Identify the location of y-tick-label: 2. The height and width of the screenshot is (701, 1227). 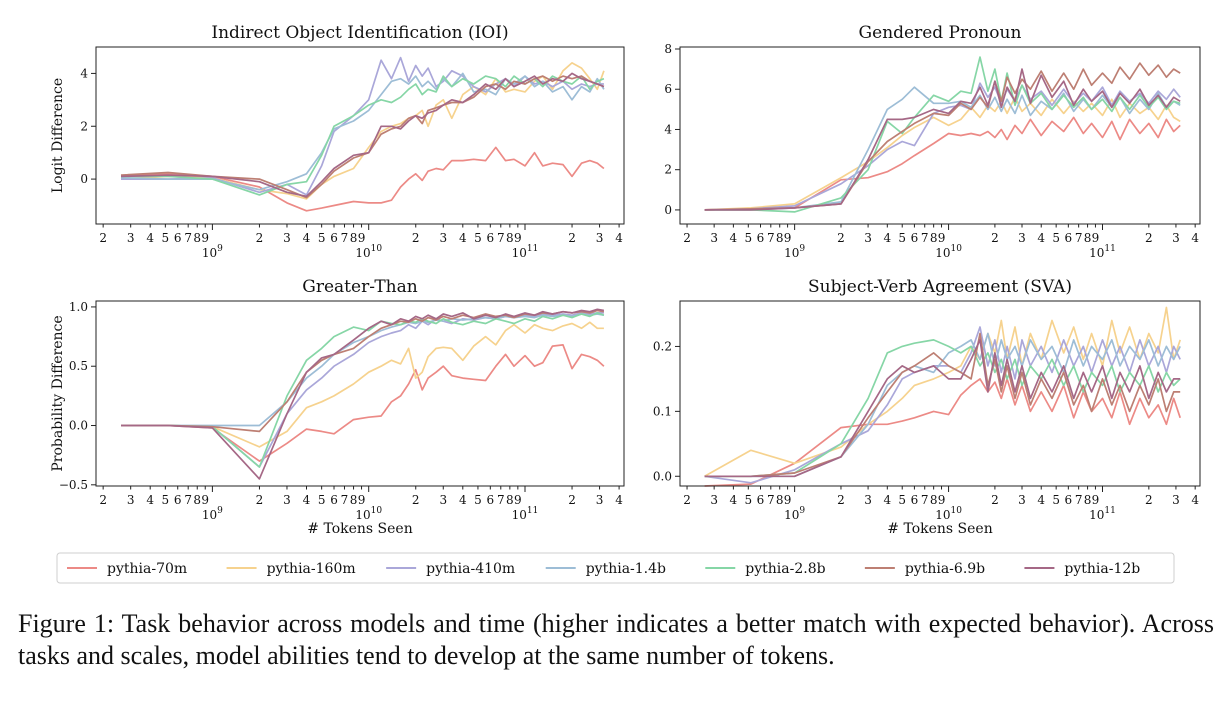
(84, 126).